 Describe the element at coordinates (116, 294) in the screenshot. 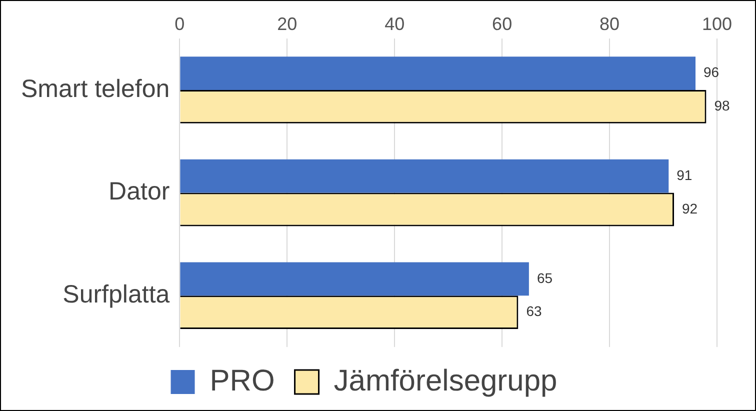

I see `y-tick-label: Surfplatta` at that location.